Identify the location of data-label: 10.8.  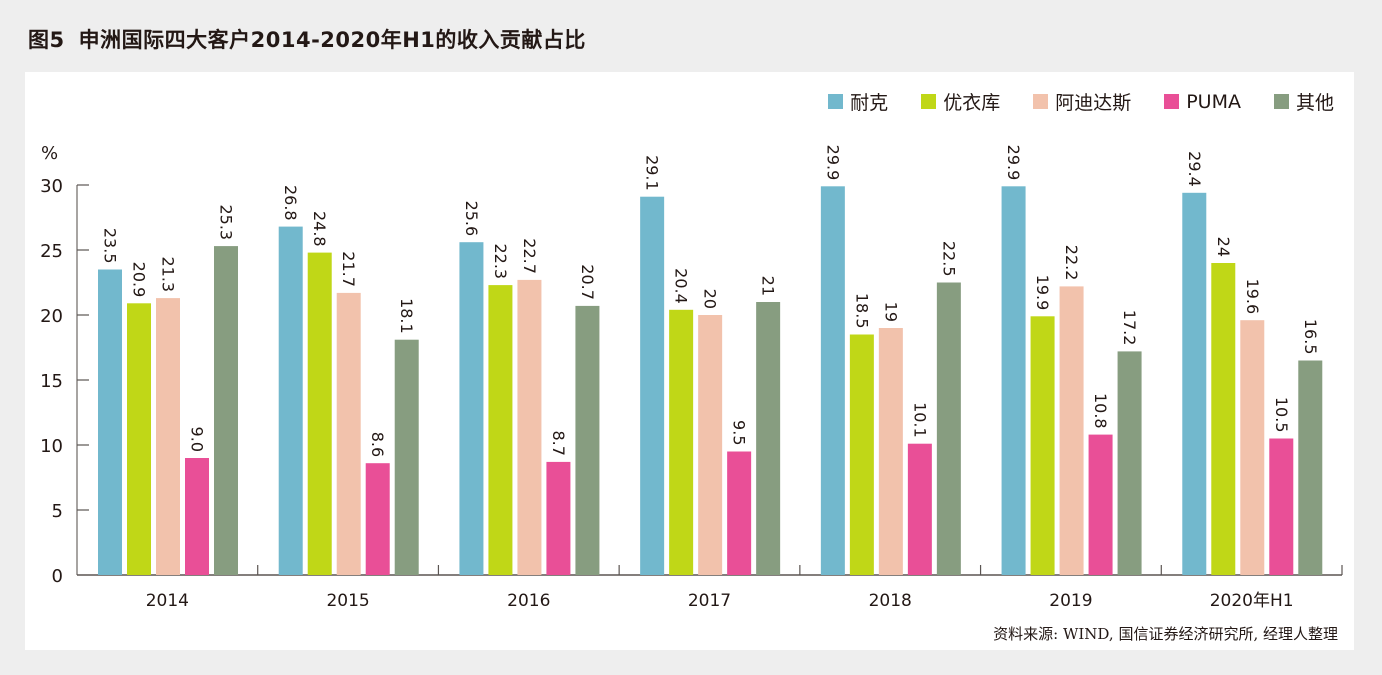
(1100, 411).